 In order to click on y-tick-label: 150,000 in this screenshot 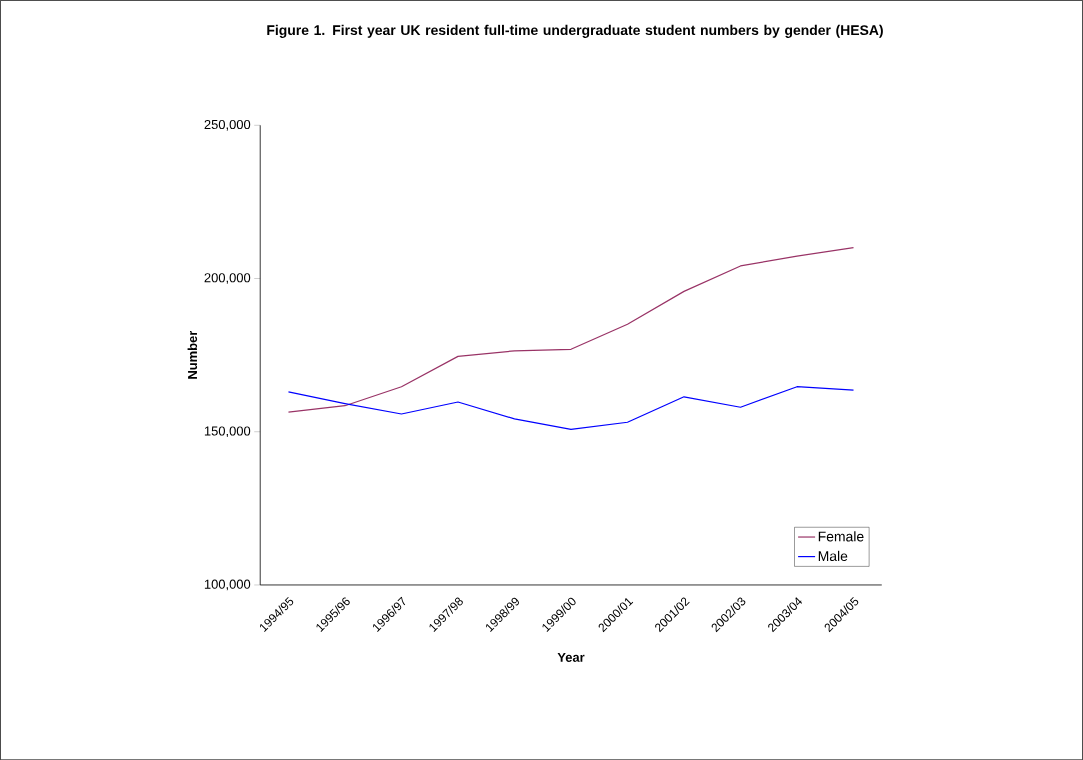, I will do `click(227, 431)`.